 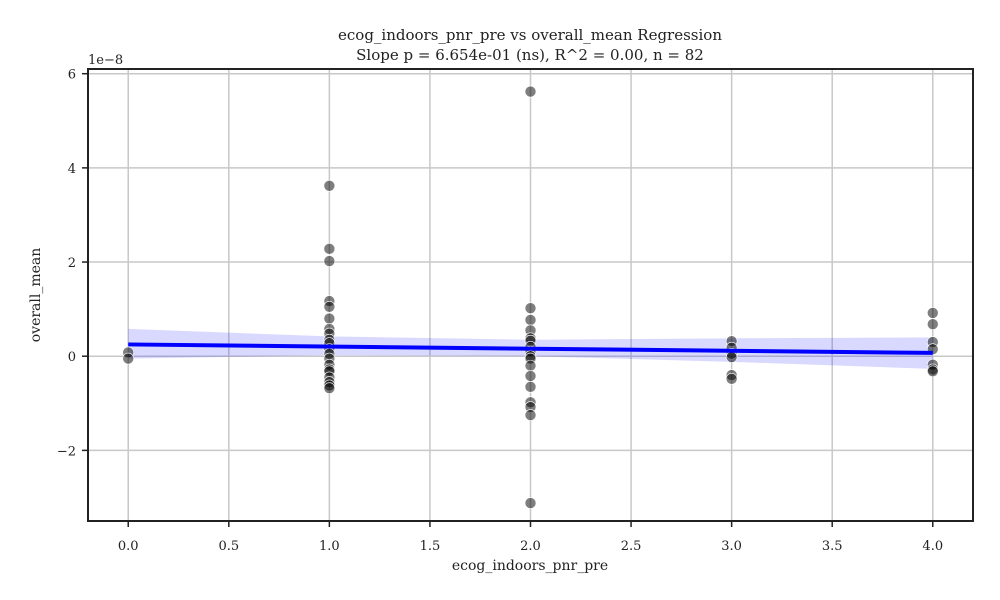 What do you see at coordinates (530, 566) in the screenshot?
I see `x-axis-label: ecog_indoors_pnr_pre` at bounding box center [530, 566].